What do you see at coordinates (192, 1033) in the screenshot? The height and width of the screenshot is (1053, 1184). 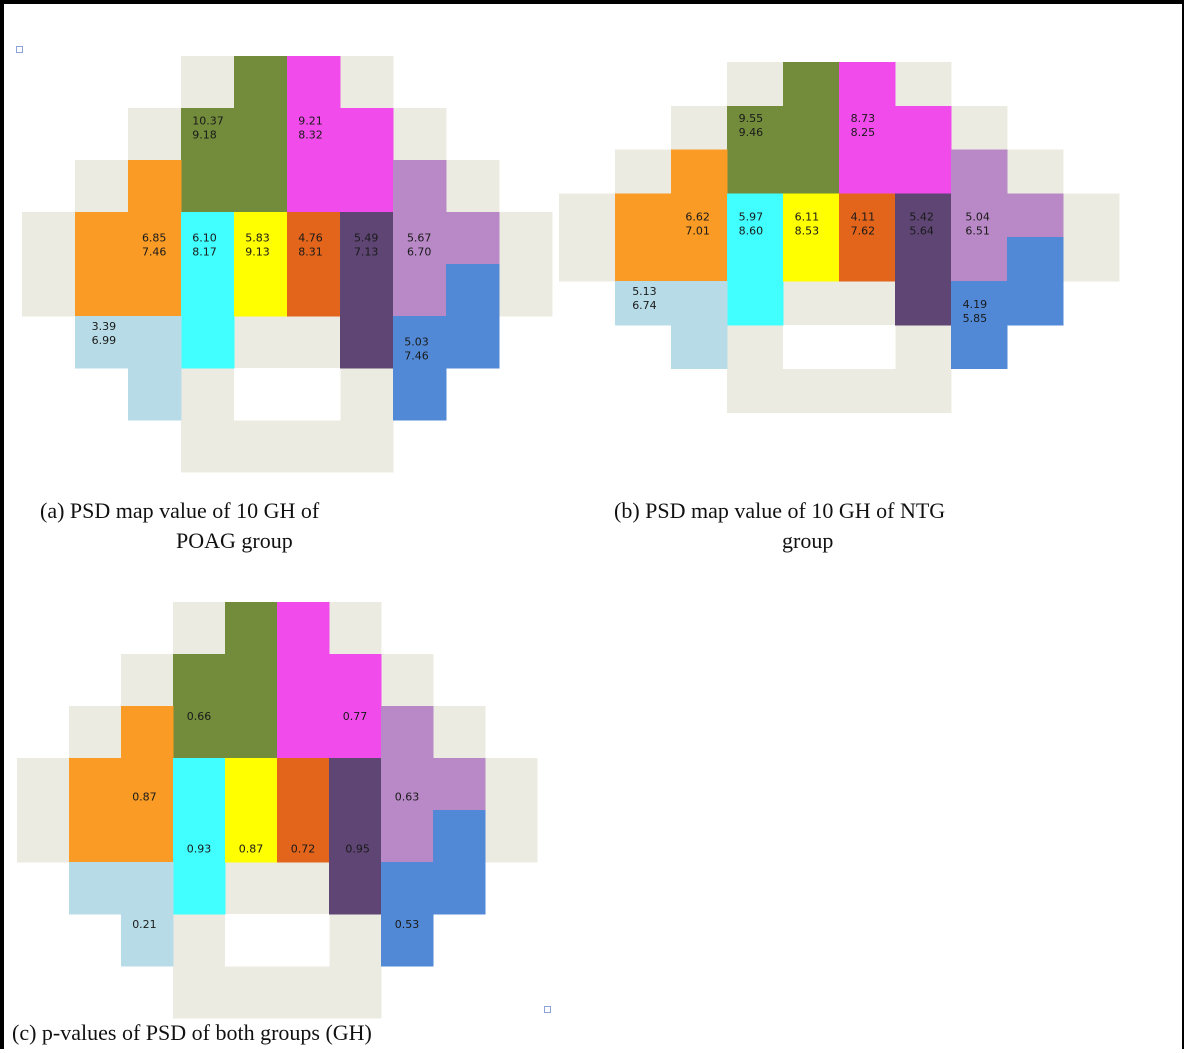 I see `caption-c: (c) p-values of PSD of both groups (GH)` at bounding box center [192, 1033].